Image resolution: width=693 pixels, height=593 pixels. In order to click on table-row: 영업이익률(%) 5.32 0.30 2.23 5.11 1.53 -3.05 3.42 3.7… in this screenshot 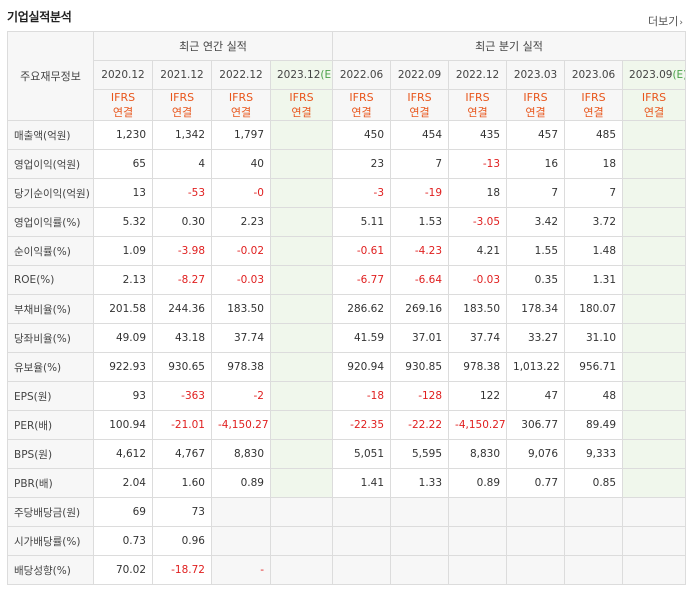, I will do `click(347, 222)`.